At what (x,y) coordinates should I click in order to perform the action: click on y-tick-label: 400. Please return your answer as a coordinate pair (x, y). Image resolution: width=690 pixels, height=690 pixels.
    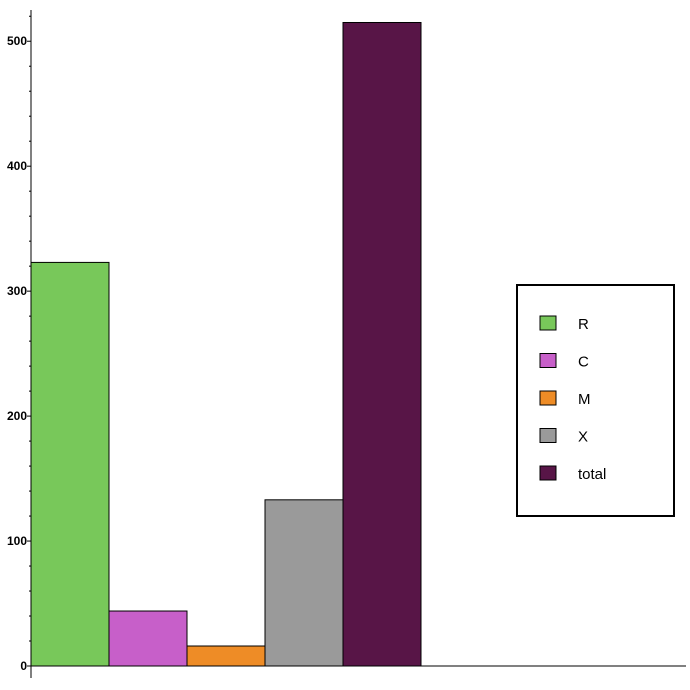
    Looking at the image, I should click on (17, 166).